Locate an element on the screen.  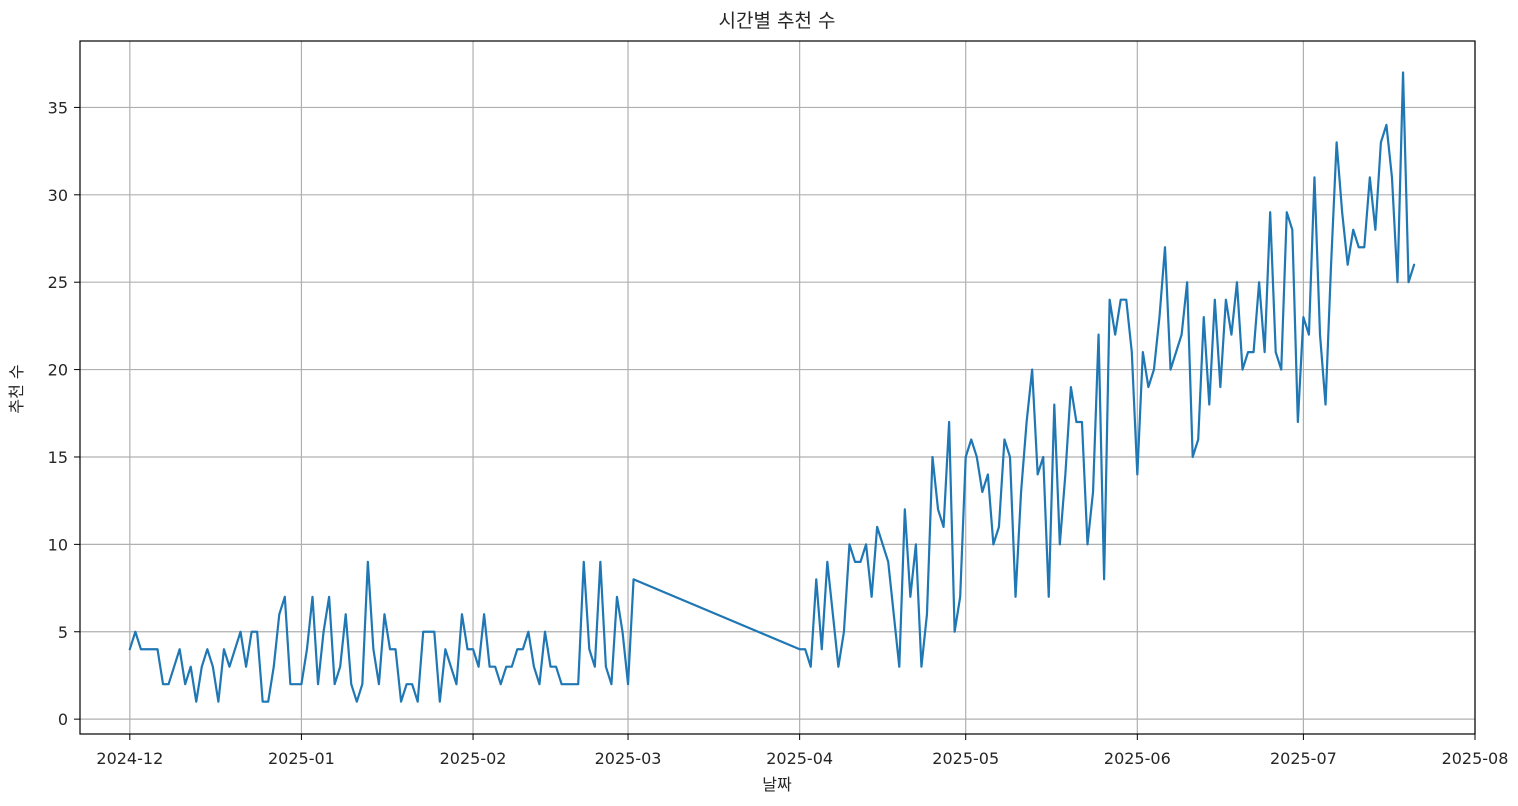
y-tick-label: 10 is located at coordinates (58, 544).